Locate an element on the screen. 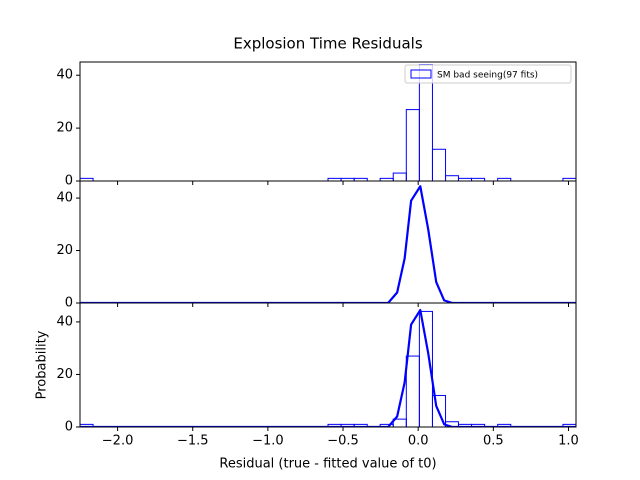 The width and height of the screenshot is (640, 480). legend-label: SM bad seeing(97 fits) is located at coordinates (487, 76).